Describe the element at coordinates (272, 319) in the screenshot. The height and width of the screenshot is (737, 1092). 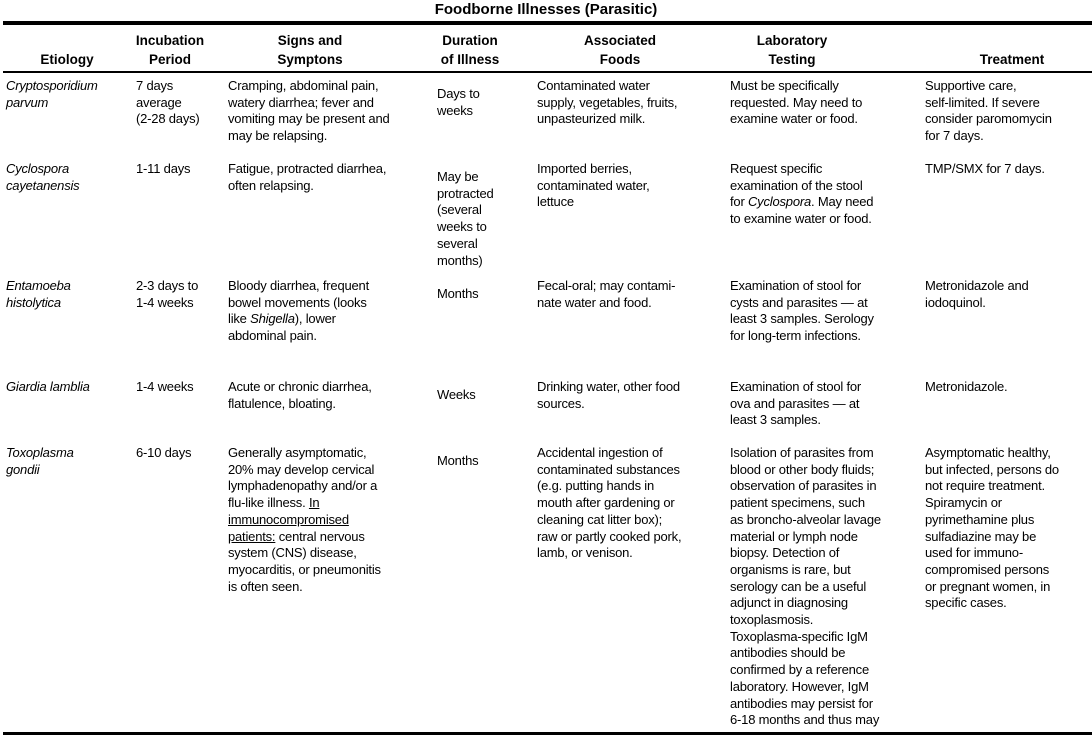
I see `italic-text: Shigella` at that location.